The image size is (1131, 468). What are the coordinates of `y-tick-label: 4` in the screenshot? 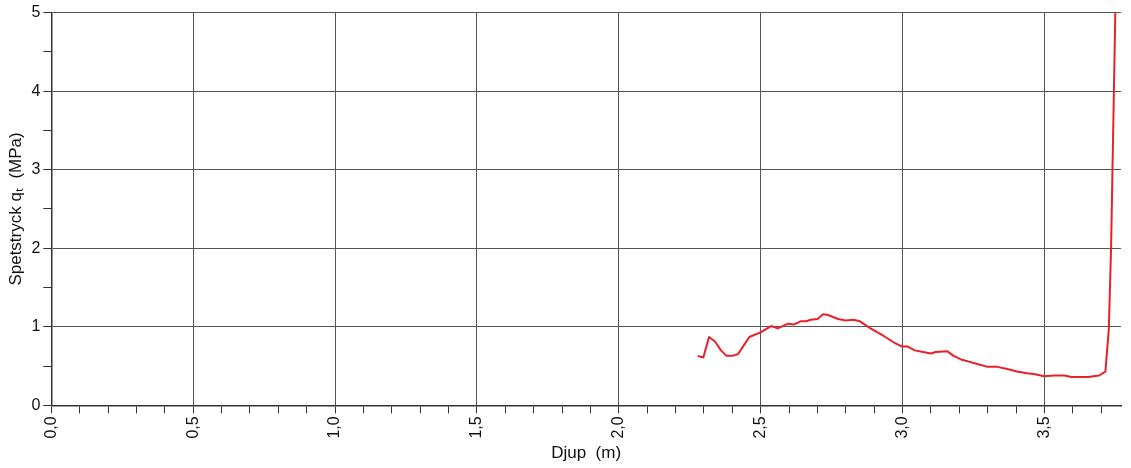 It's located at (36, 90).